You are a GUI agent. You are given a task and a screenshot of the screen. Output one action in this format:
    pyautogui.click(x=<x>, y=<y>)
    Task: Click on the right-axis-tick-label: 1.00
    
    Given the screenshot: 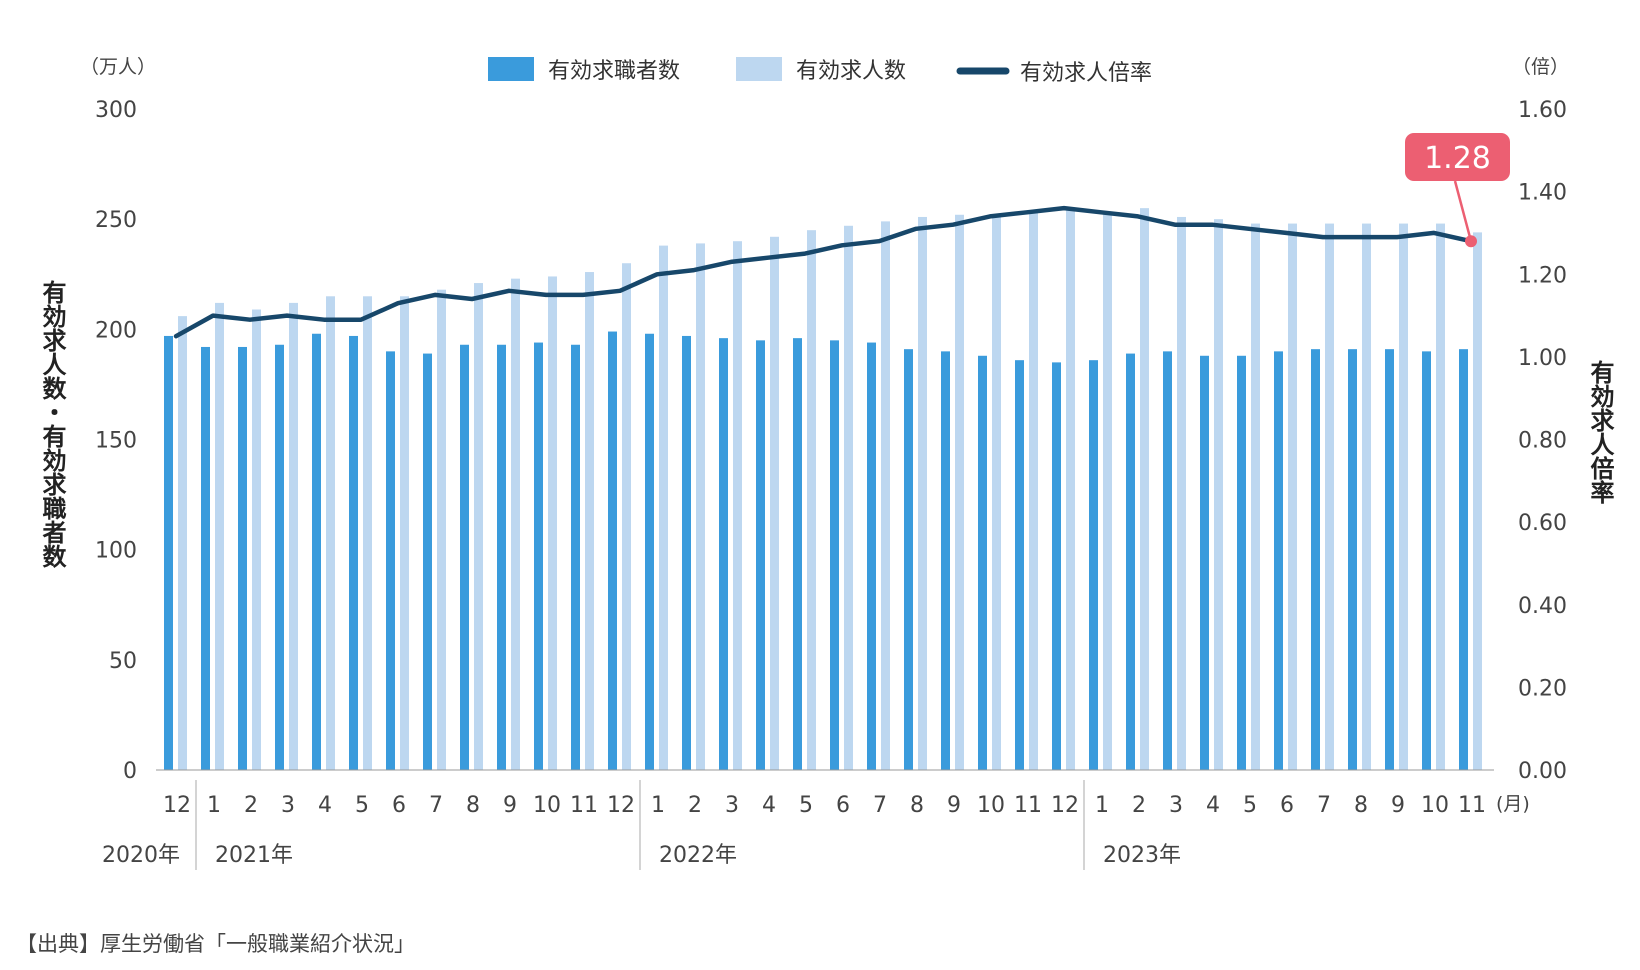 What is the action you would take?
    pyautogui.click(x=1542, y=358)
    